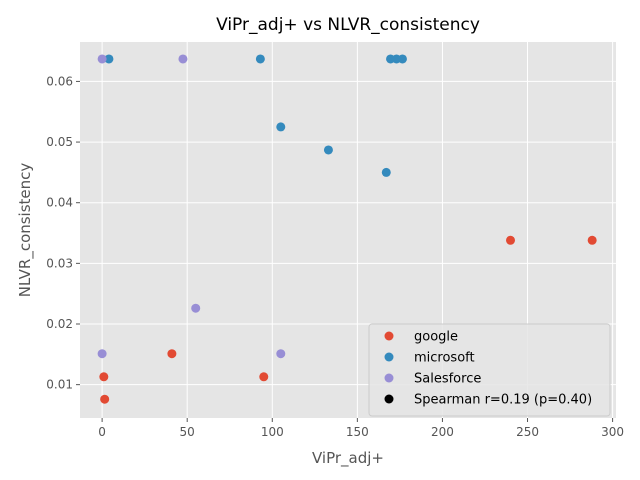 Image resolution: width=640 pixels, height=480 pixels. Describe the element at coordinates (503, 400) in the screenshot. I see `legend-label: Spearman r=0.19 (p=0.40)` at that location.